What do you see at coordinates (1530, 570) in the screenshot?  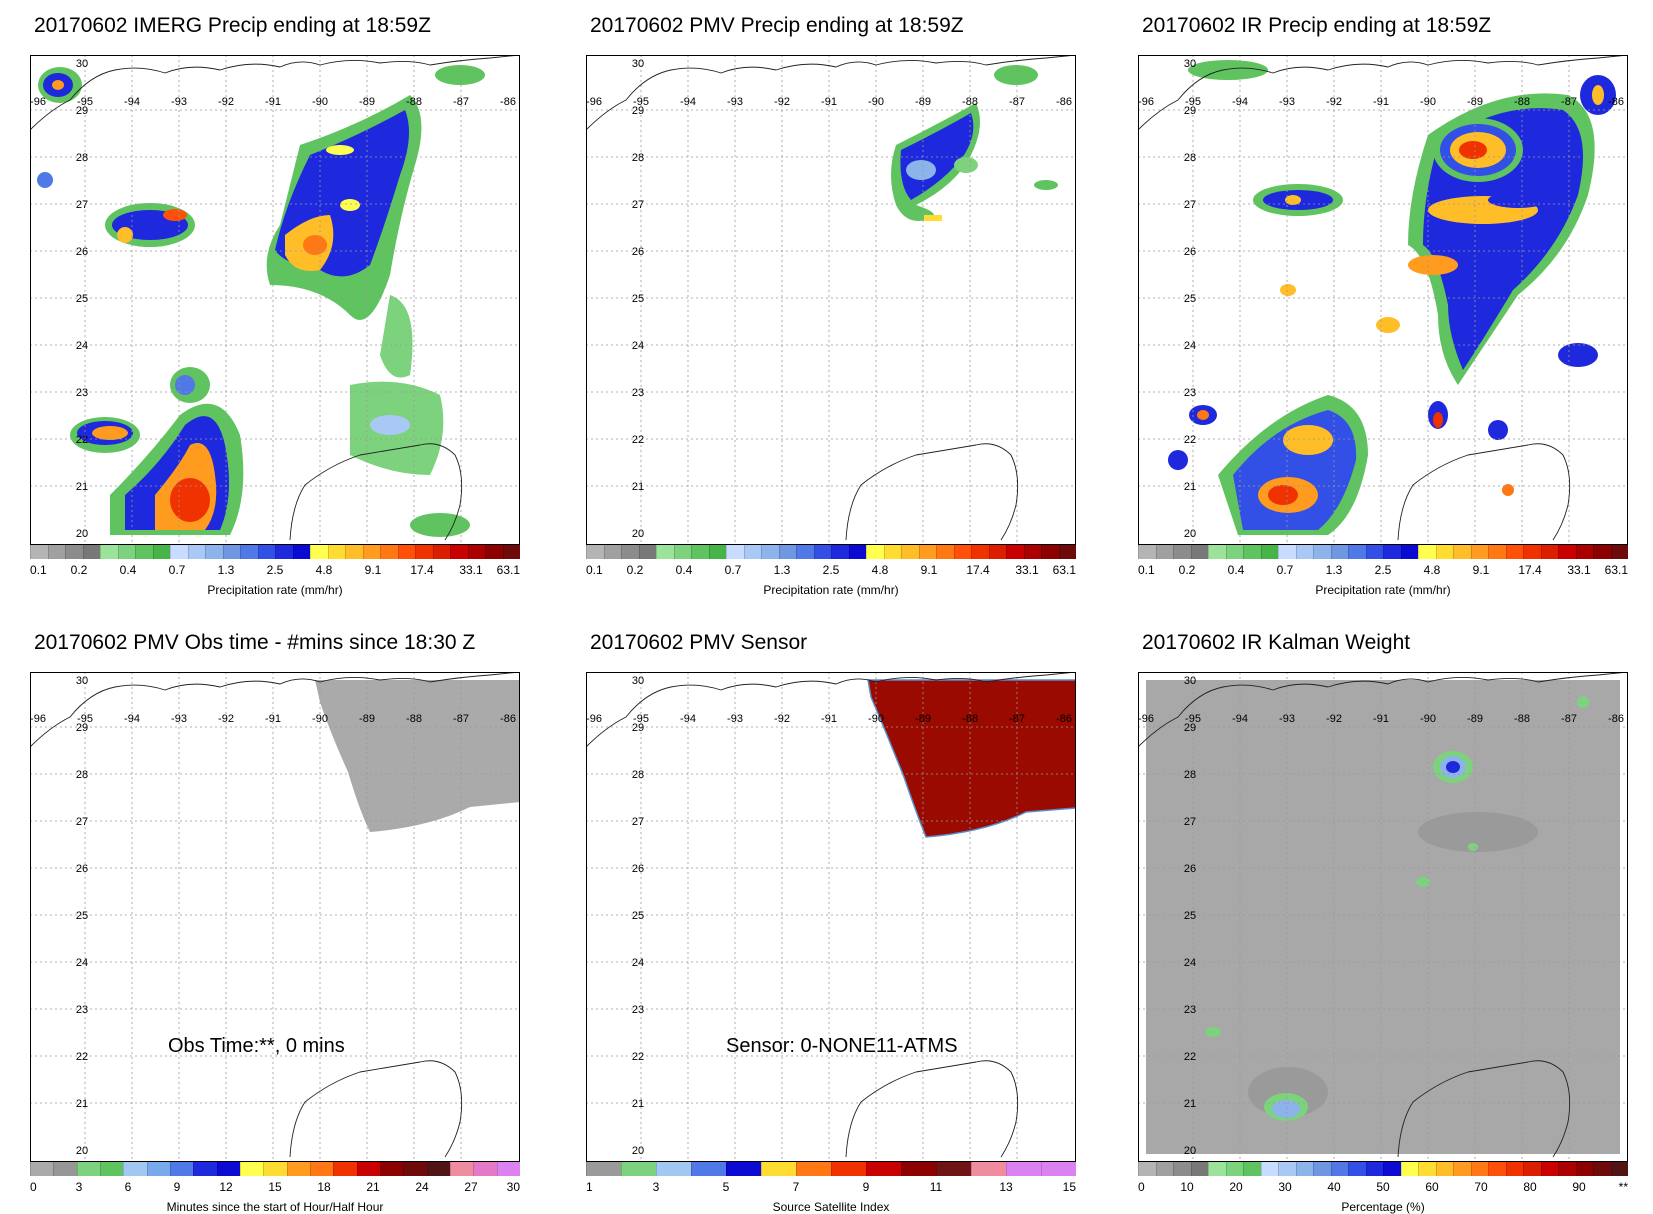 I see `colorbar-tick-label: 17.4` at bounding box center [1530, 570].